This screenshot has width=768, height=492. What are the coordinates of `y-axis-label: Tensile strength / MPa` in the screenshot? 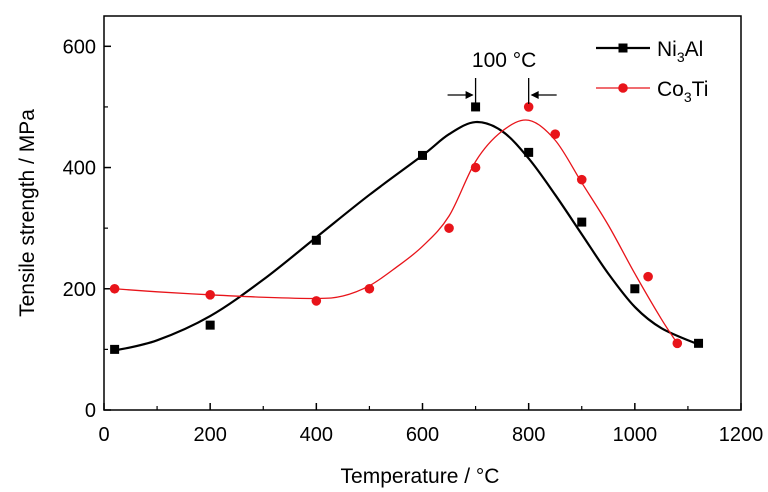 It's located at (27, 213).